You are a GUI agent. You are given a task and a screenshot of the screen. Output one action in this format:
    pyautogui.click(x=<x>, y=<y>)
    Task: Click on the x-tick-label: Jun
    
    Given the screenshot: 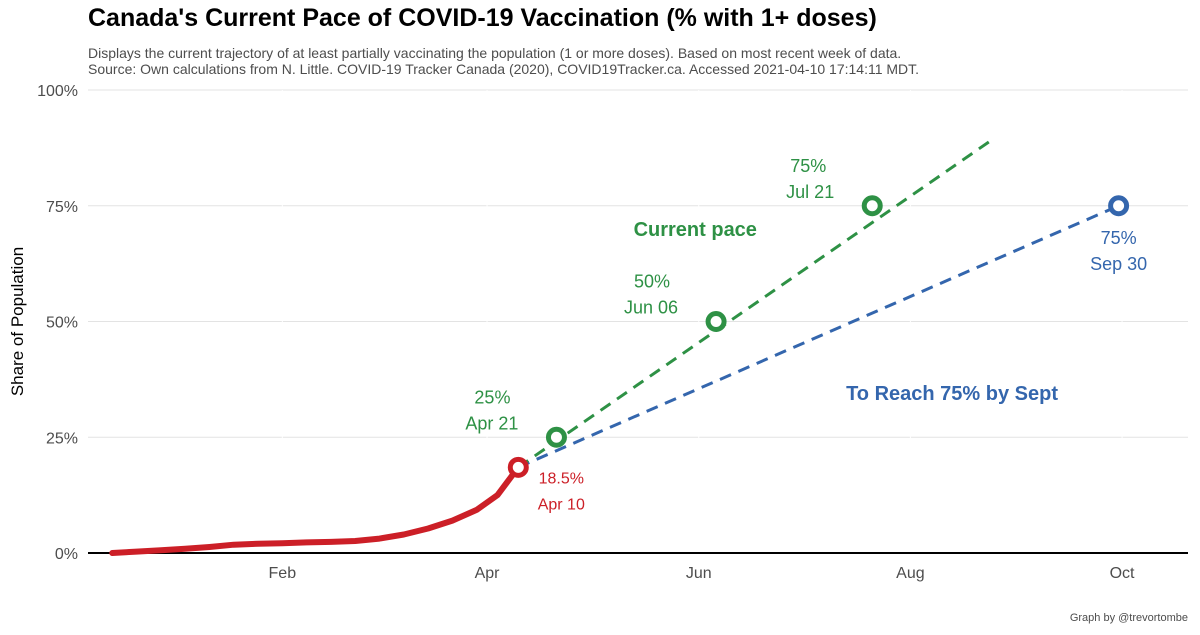 What is the action you would take?
    pyautogui.click(x=699, y=573)
    